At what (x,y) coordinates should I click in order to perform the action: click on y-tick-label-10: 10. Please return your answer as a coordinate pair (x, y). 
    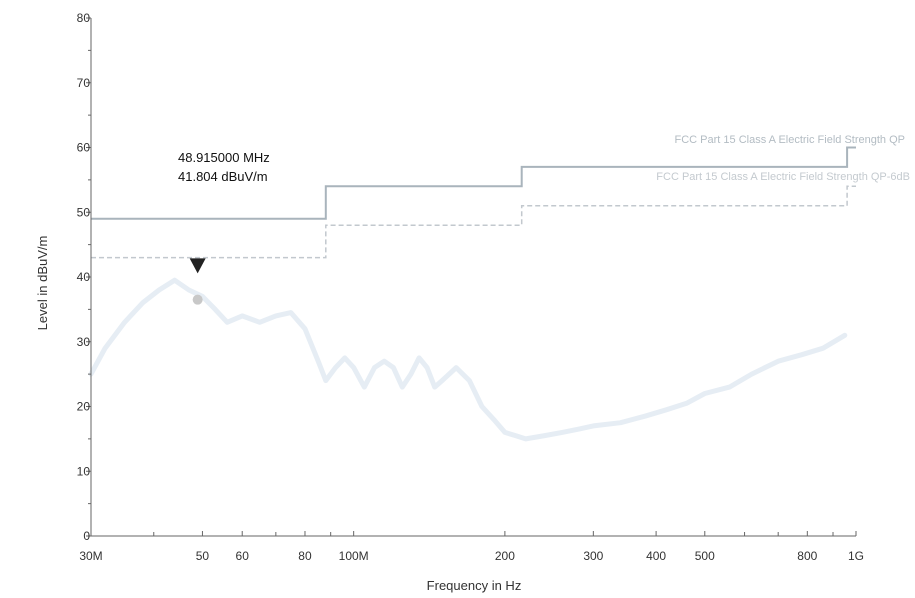
    Looking at the image, I should click on (84, 471).